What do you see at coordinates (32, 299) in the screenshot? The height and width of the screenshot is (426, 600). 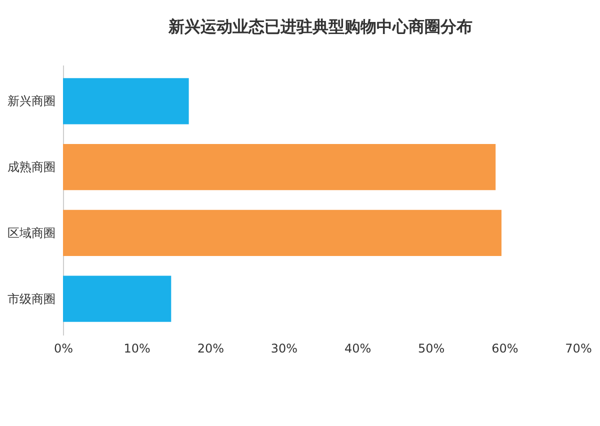 I see `y-tick-label: 市级商圈` at bounding box center [32, 299].